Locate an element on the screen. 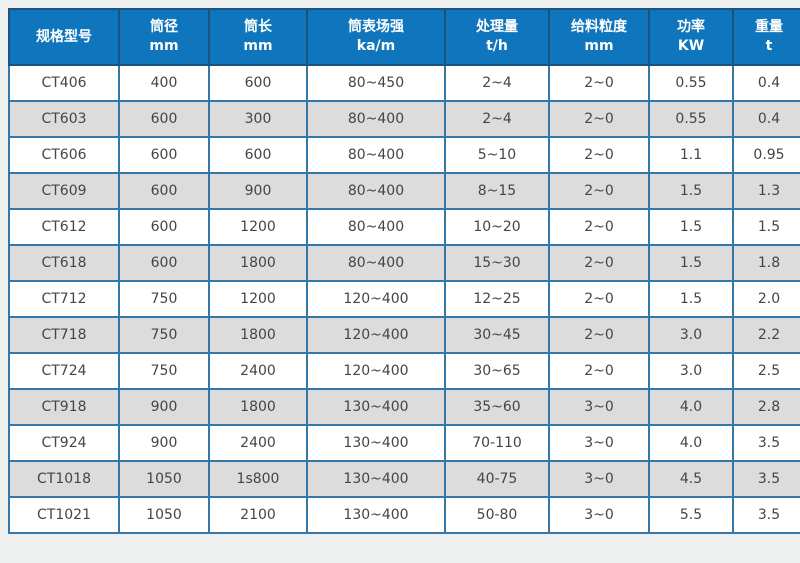 This screenshot has width=800, height=563. cell-model: CT1021 is located at coordinates (64, 515).